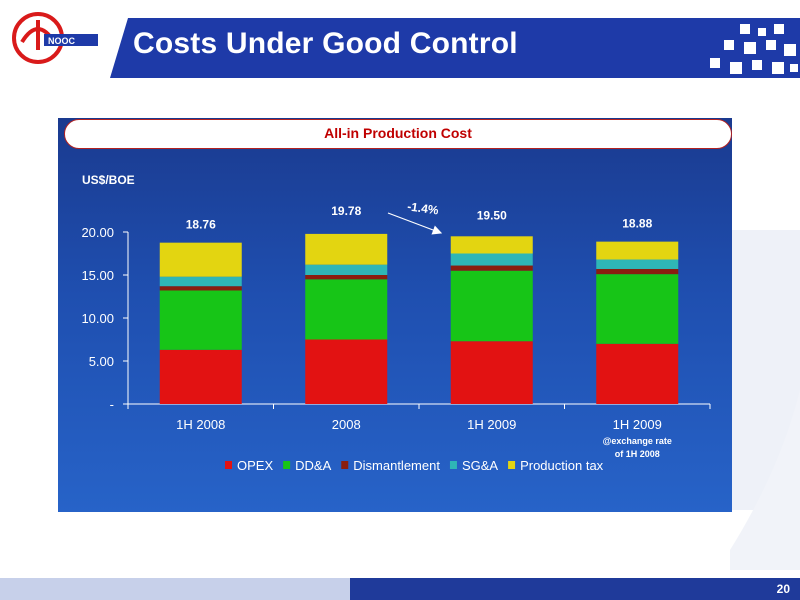  What do you see at coordinates (200, 424) in the screenshot?
I see `x-tick-label: 1H 2008` at bounding box center [200, 424].